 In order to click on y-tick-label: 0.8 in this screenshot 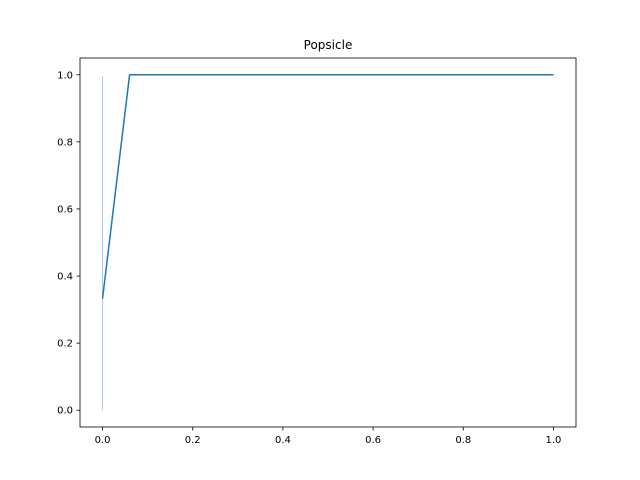, I will do `click(65, 142)`.